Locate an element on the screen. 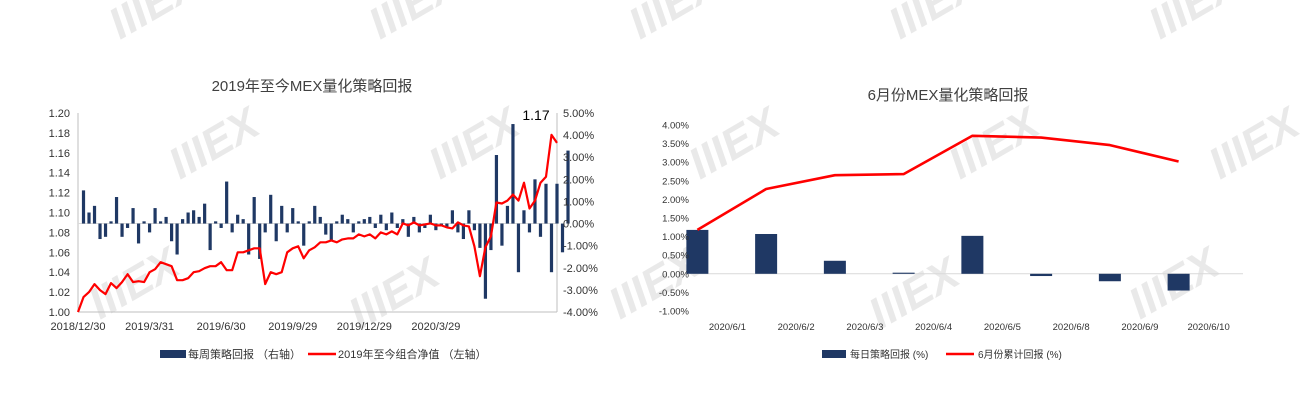 This screenshot has width=1310, height=408. chart1-right-tick-label: -1.00% is located at coordinates (580, 247).